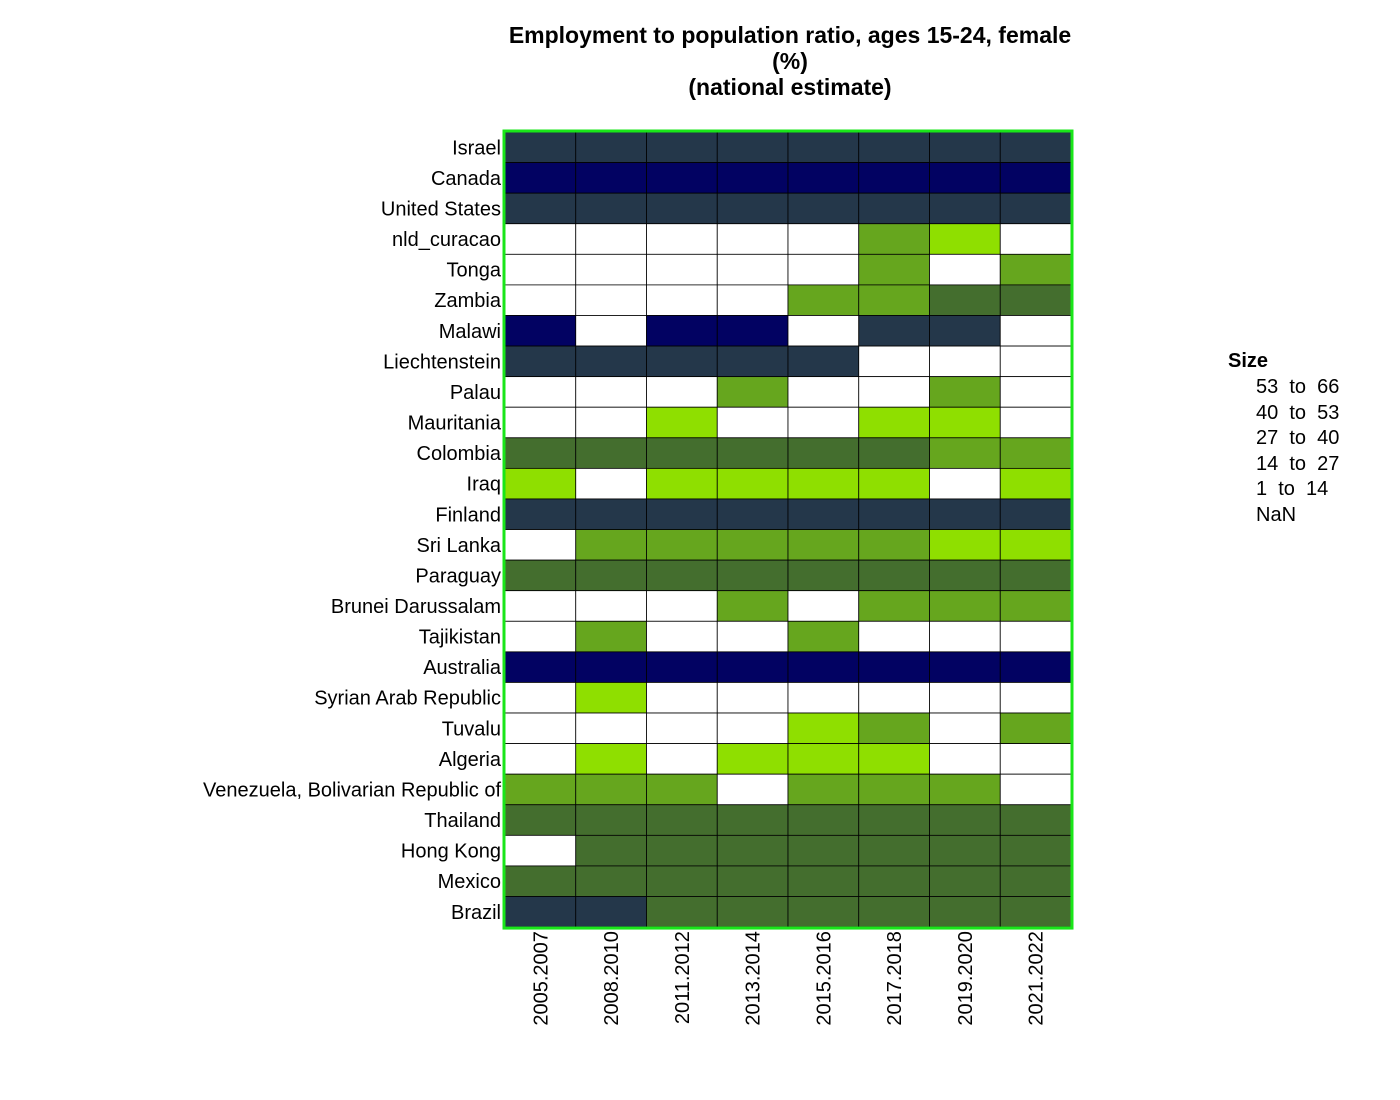 Image resolution: width=1400 pixels, height=1100 pixels. I want to click on row-label: United States, so click(441, 209).